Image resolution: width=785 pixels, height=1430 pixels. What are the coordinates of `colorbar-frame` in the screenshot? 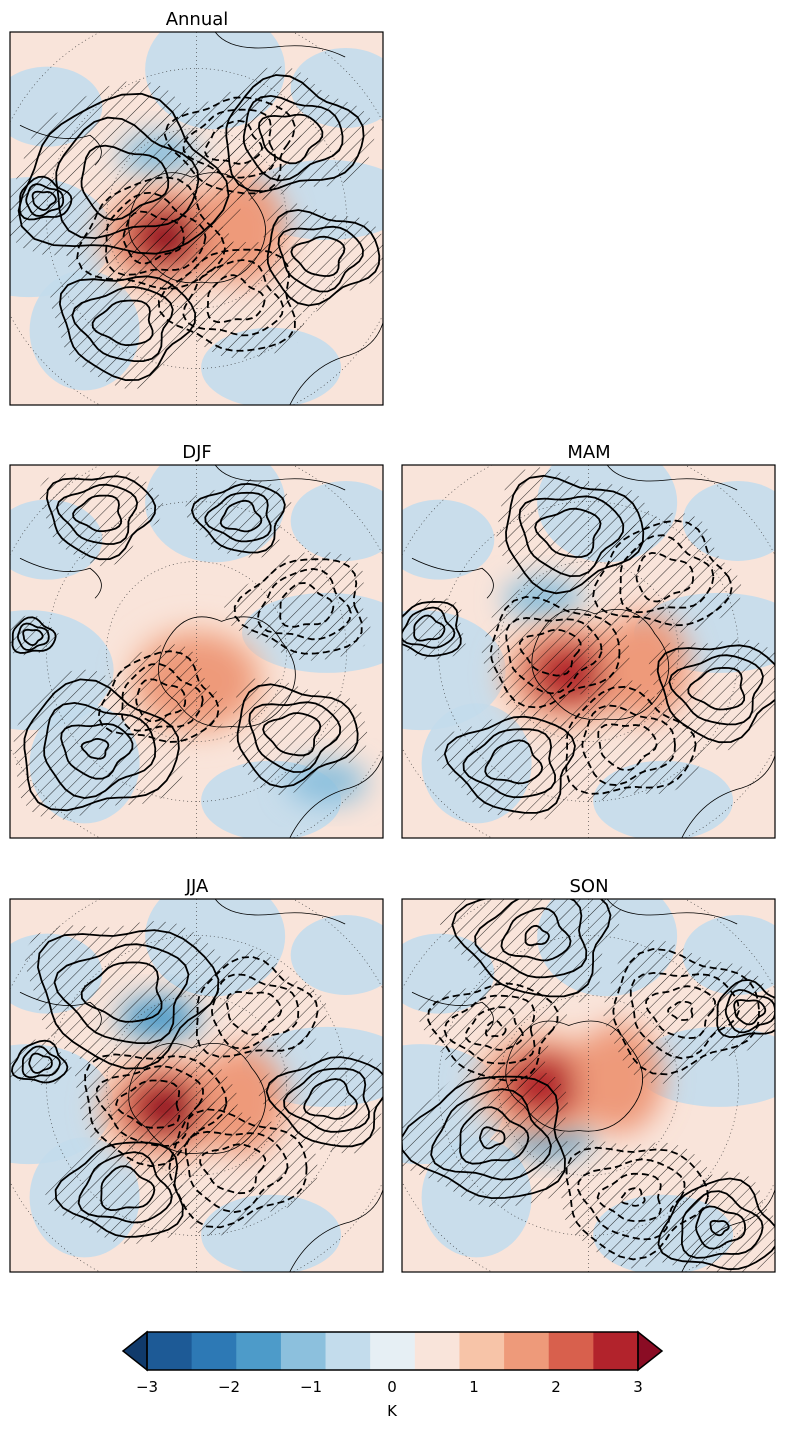 It's located at (392, 1351).